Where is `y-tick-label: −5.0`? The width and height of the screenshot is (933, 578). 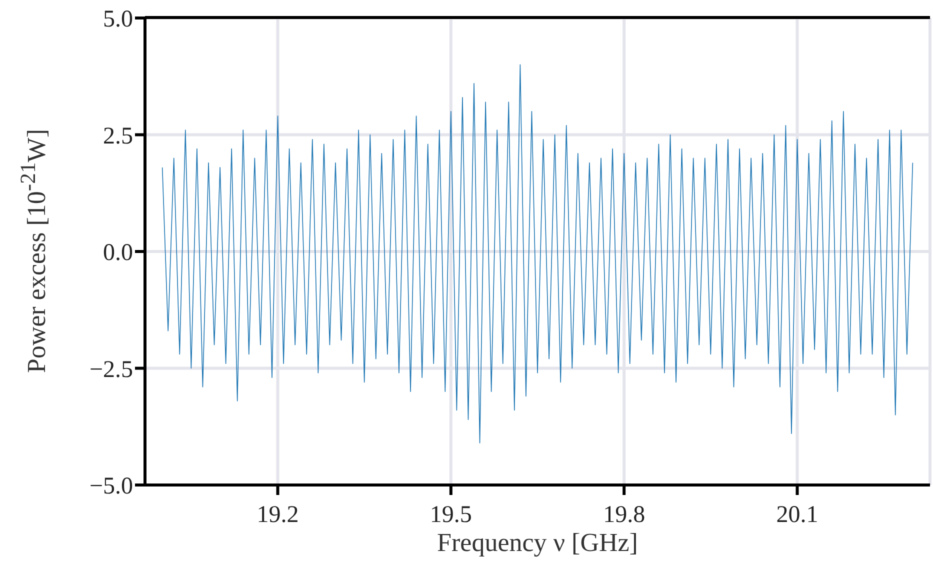 y-tick-label: −5.0 is located at coordinates (111, 487).